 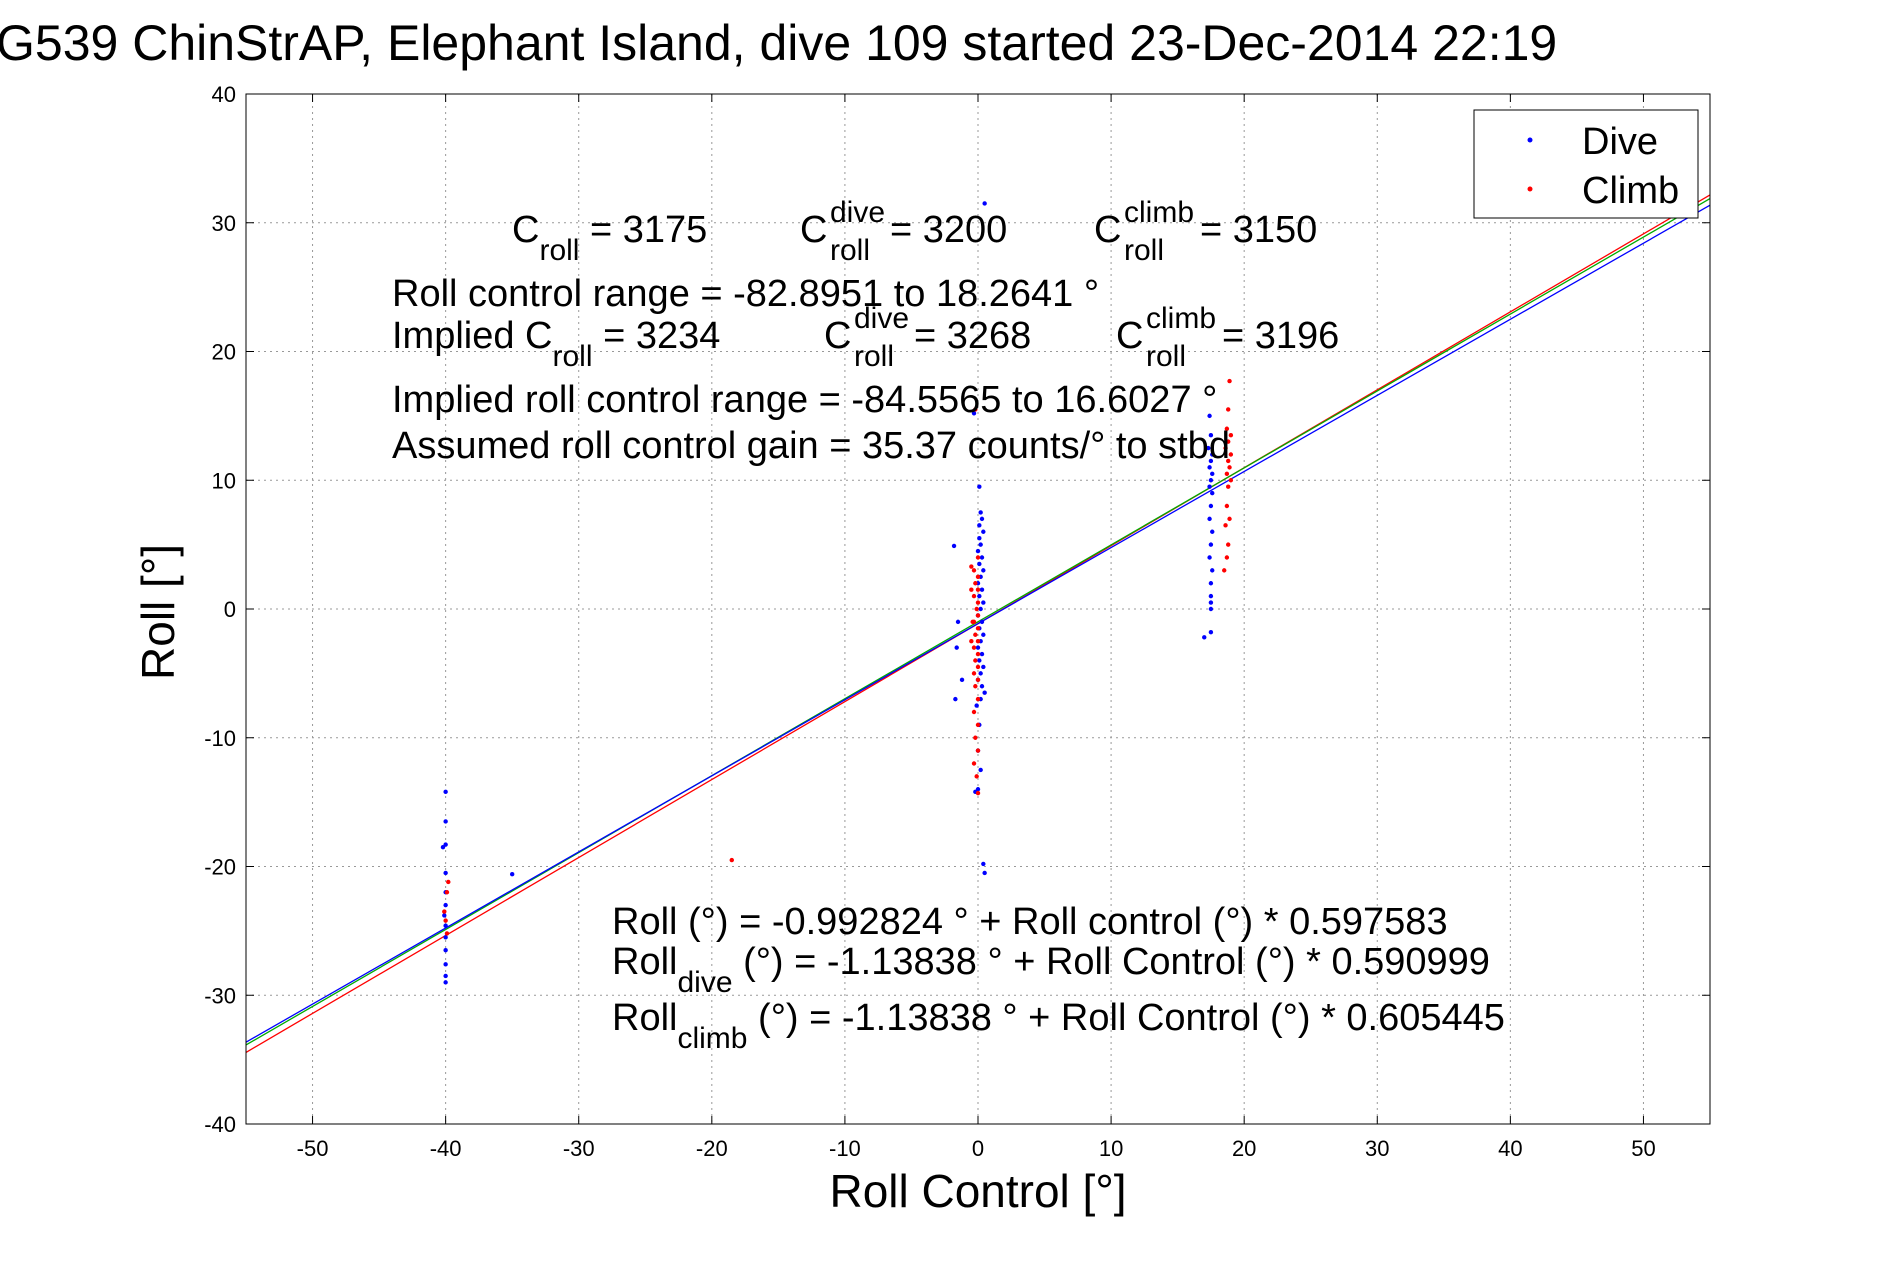 What do you see at coordinates (446, 1148) in the screenshot?
I see `x-tick-label: -40` at bounding box center [446, 1148].